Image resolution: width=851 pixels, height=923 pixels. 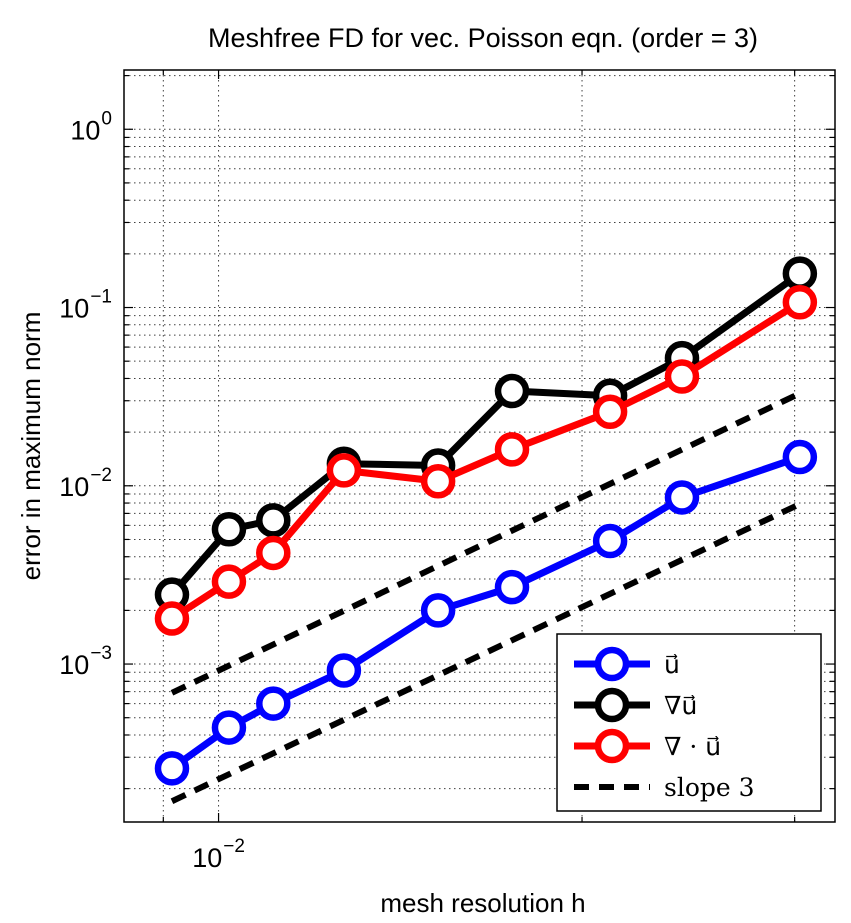 I want to click on y-tick-label: 10 −1, so click(x=85, y=305).